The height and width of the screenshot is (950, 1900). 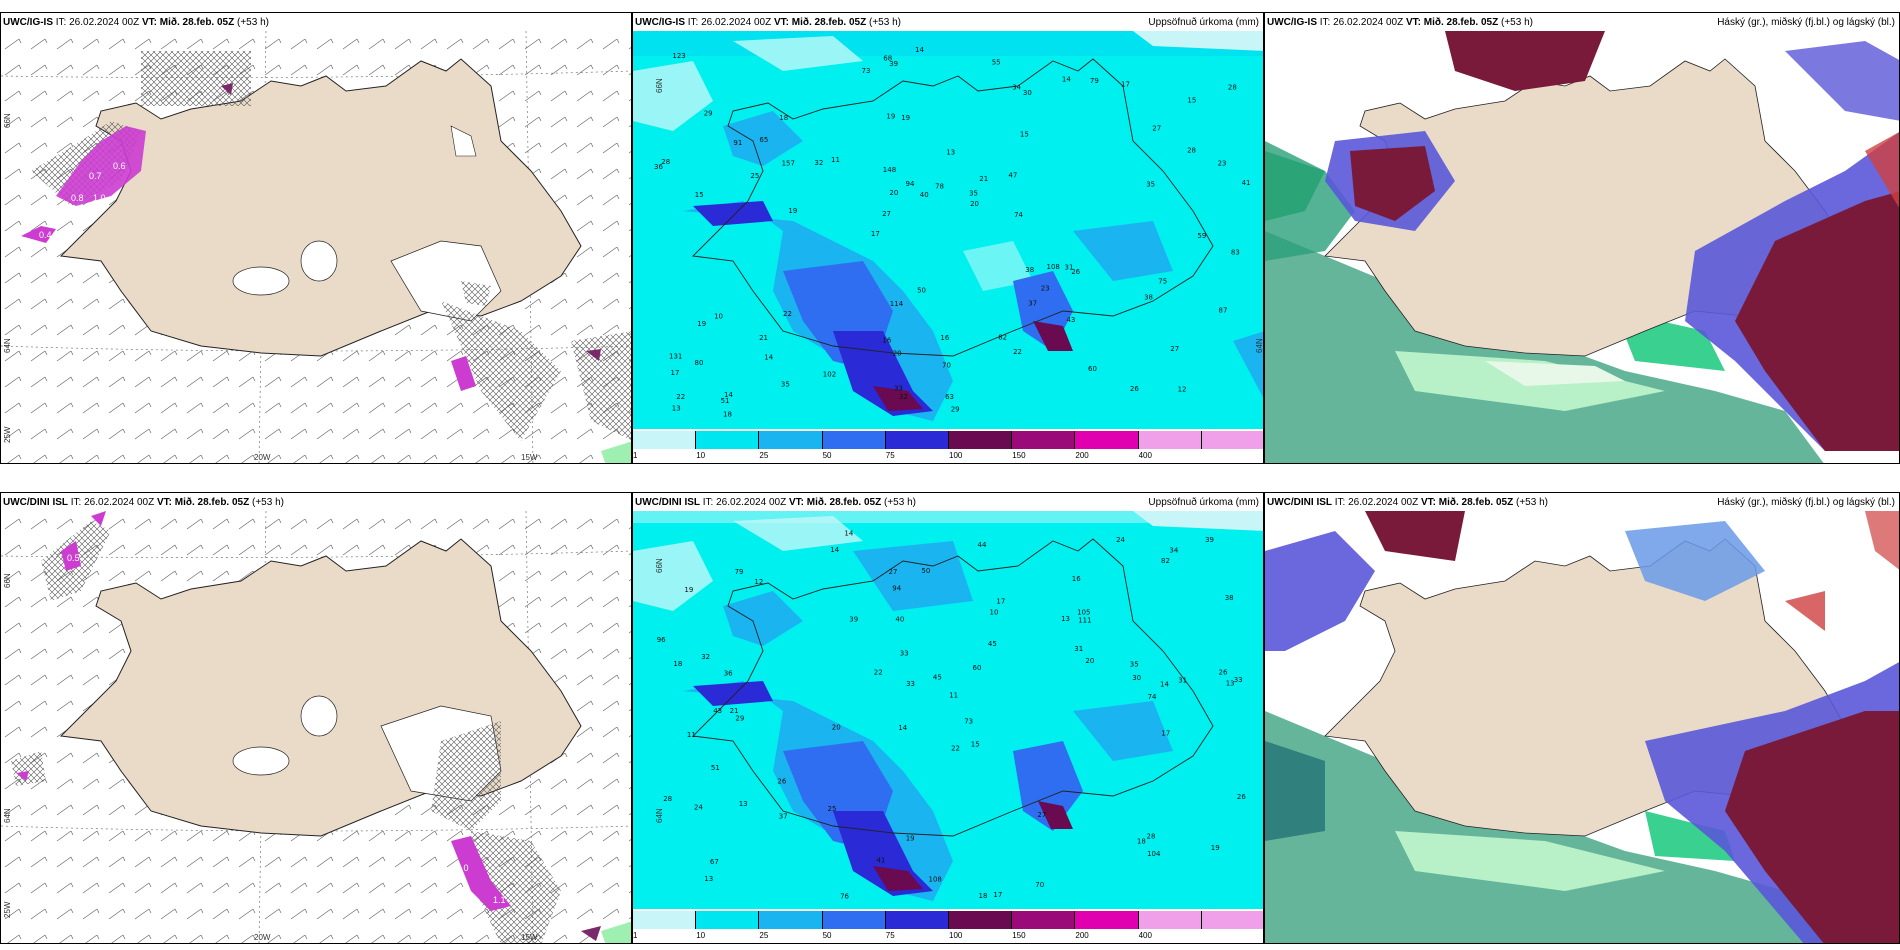 What do you see at coordinates (7, 909) in the screenshot?
I see `lat-label: 25W` at bounding box center [7, 909].